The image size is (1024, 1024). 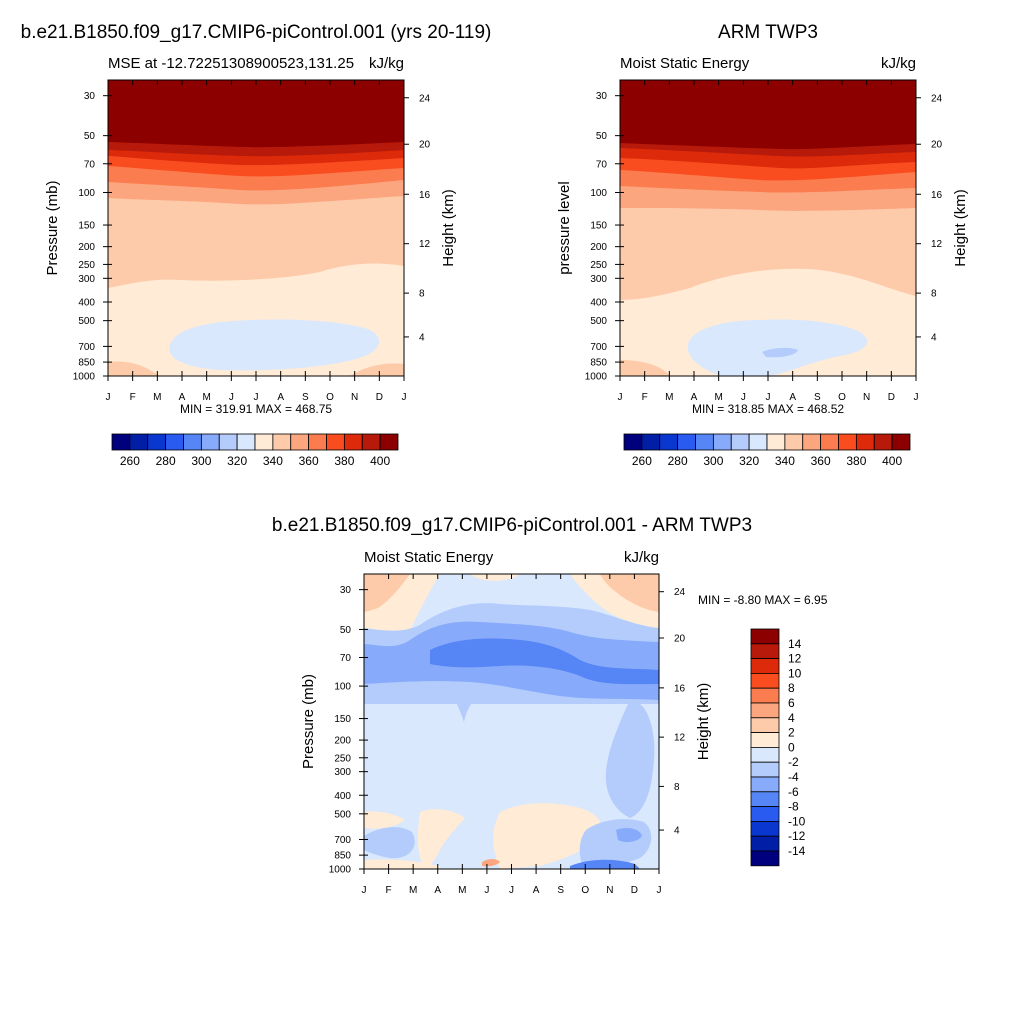 I want to click on colorbar-label: 300, so click(x=713, y=461).